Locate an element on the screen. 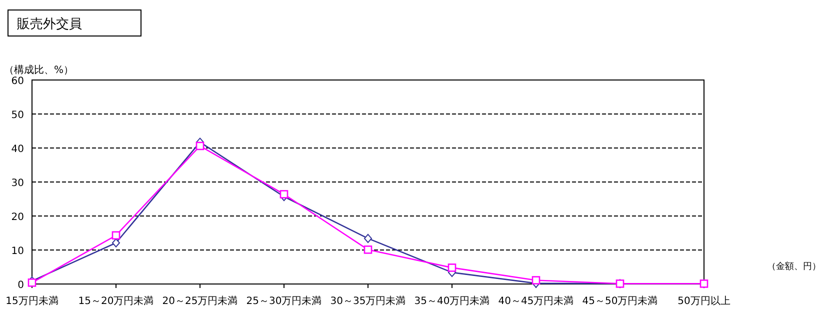 This screenshot has width=825, height=320. y-tick-label: 0 is located at coordinates (21, 285).